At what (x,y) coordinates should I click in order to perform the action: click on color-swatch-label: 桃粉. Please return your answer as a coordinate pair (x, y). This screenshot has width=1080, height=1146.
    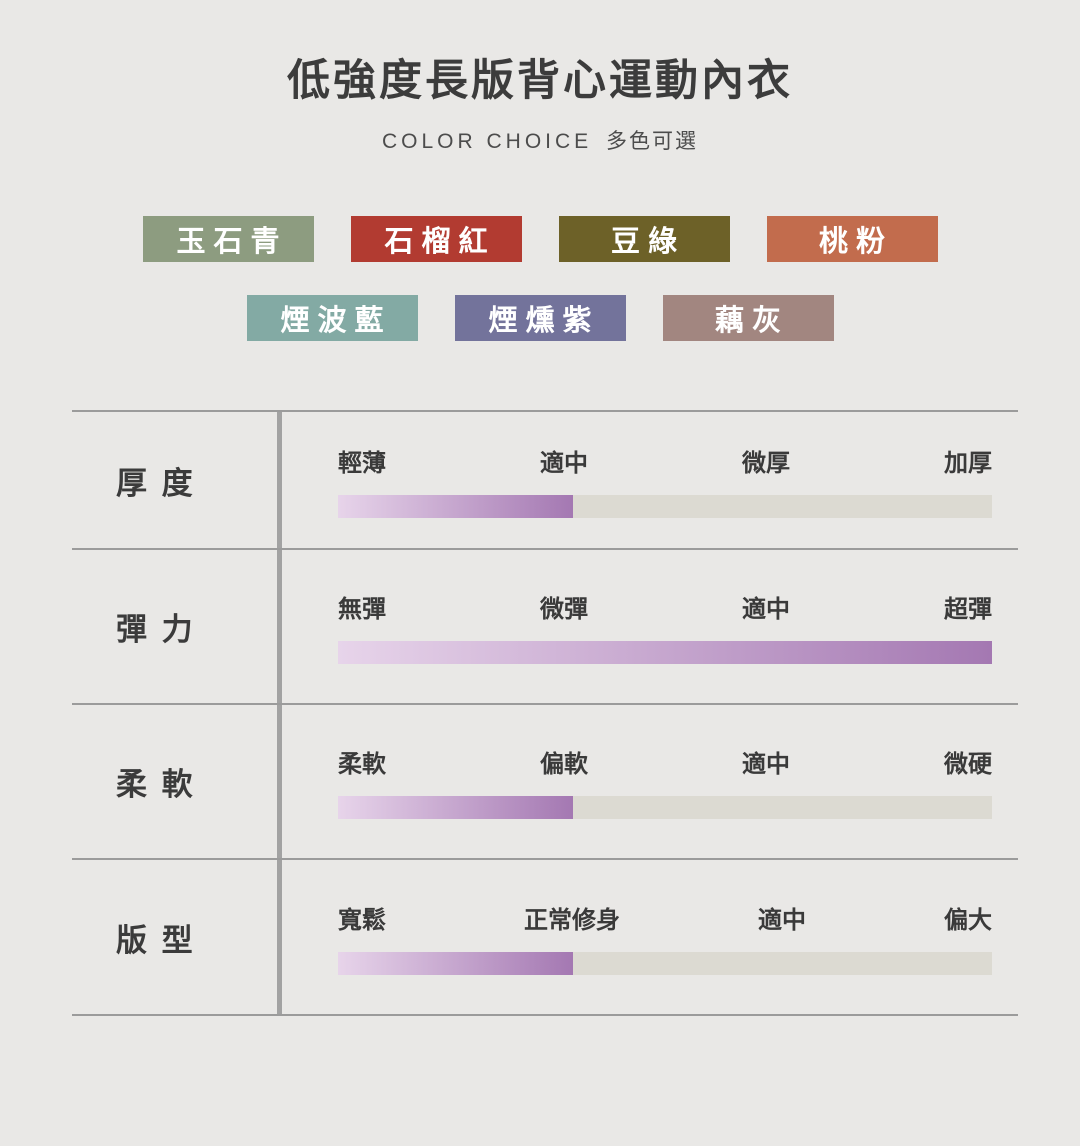
    Looking at the image, I should click on (855, 242).